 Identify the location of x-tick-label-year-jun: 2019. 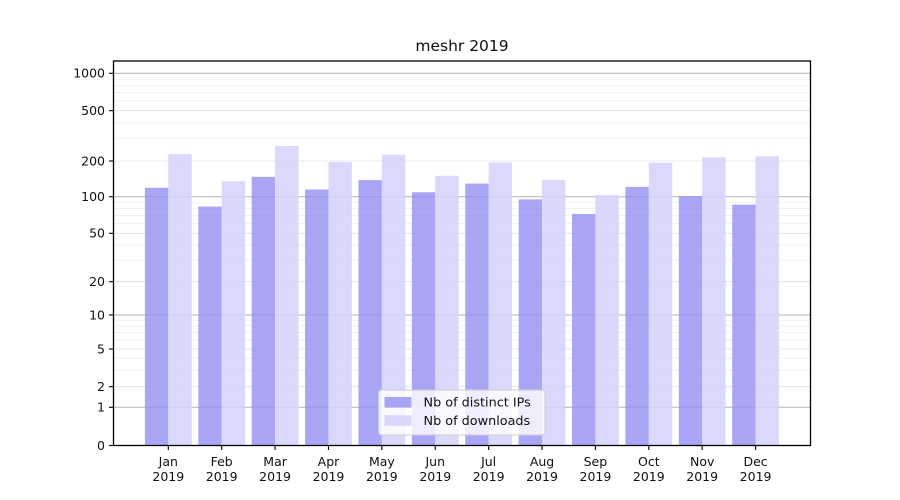
(435, 476).